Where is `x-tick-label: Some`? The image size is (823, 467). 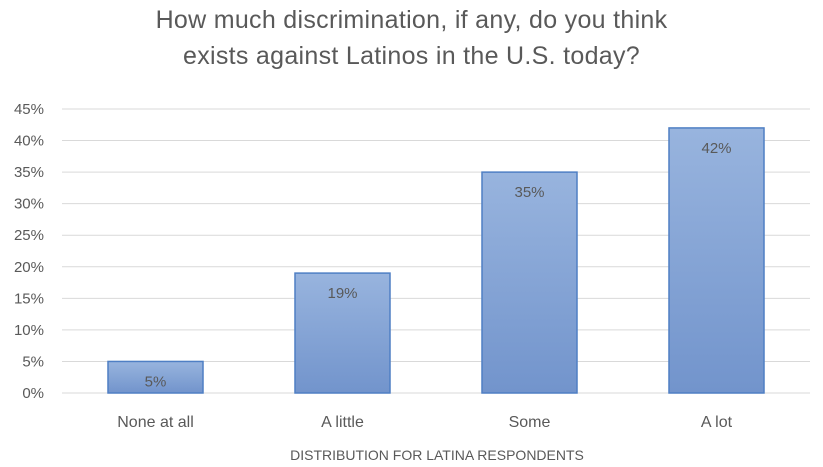 x-tick-label: Some is located at coordinates (530, 422).